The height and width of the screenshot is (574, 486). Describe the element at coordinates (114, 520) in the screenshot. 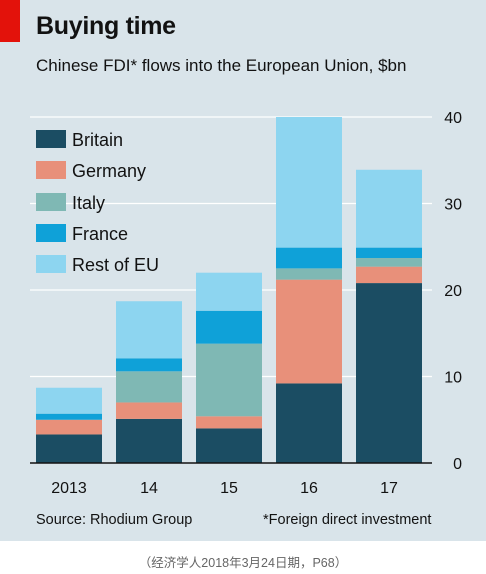

I see `source-note: Source: Rhodium Group` at that location.